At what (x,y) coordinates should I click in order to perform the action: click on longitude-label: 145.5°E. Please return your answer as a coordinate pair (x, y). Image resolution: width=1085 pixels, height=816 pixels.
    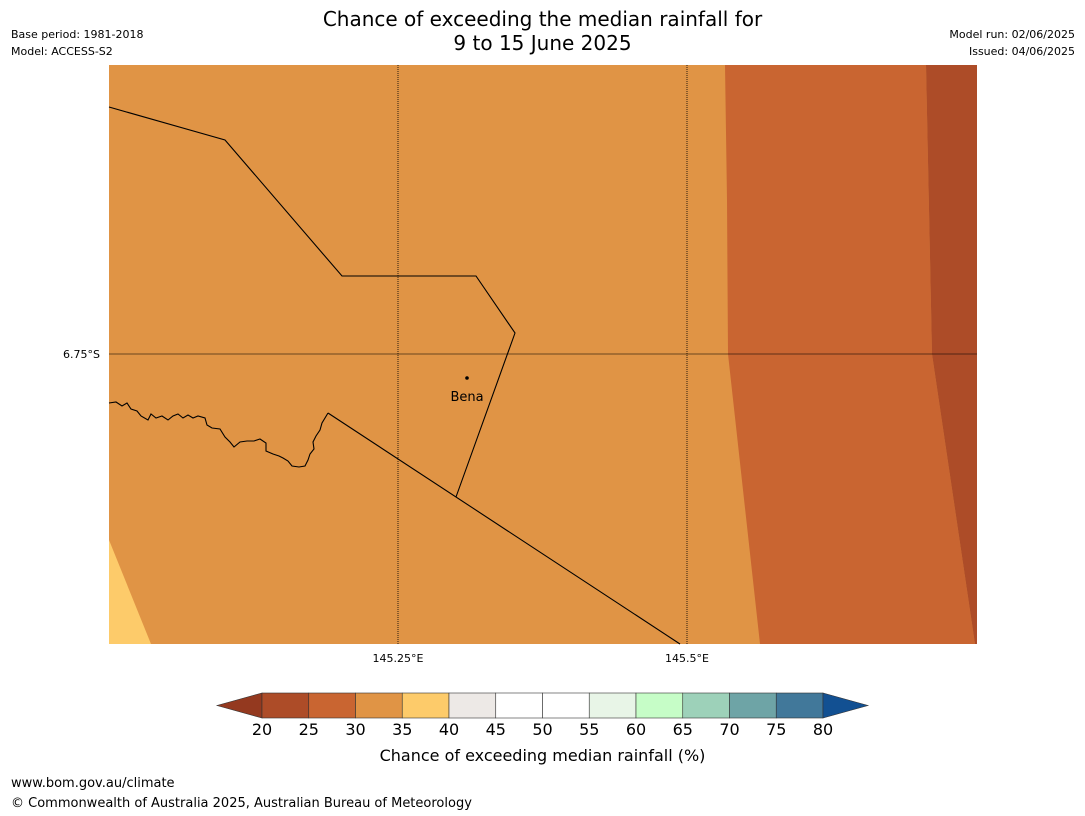
    Looking at the image, I should click on (687, 658).